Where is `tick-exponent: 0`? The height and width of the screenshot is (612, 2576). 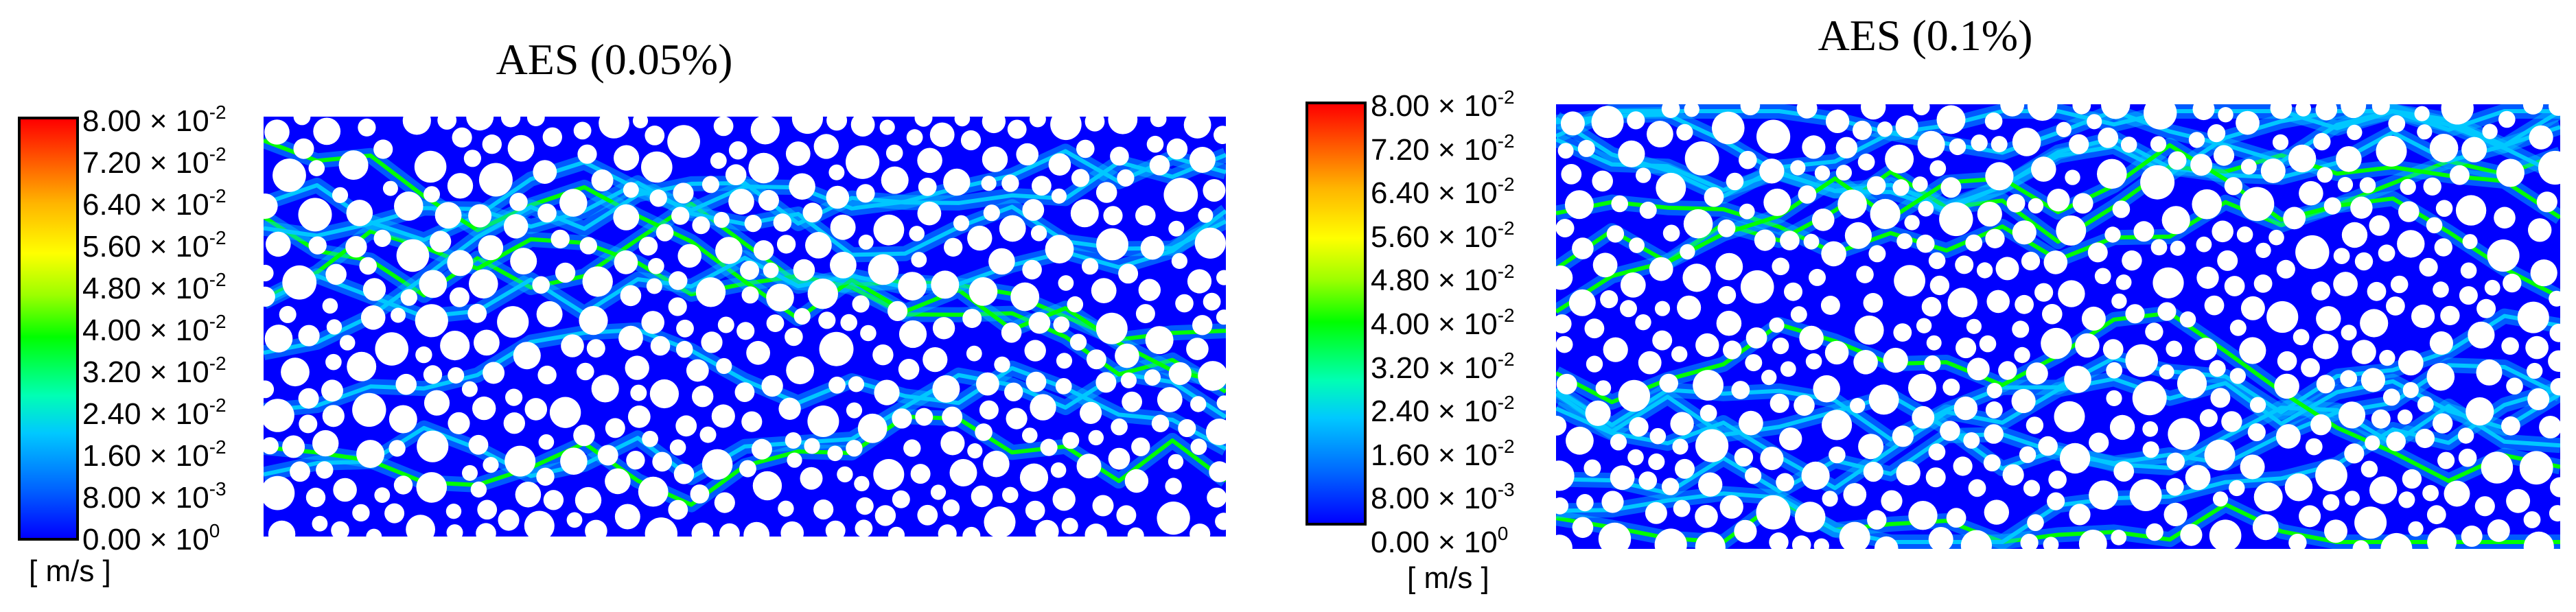
tick-exponent: 0 is located at coordinates (1503, 533).